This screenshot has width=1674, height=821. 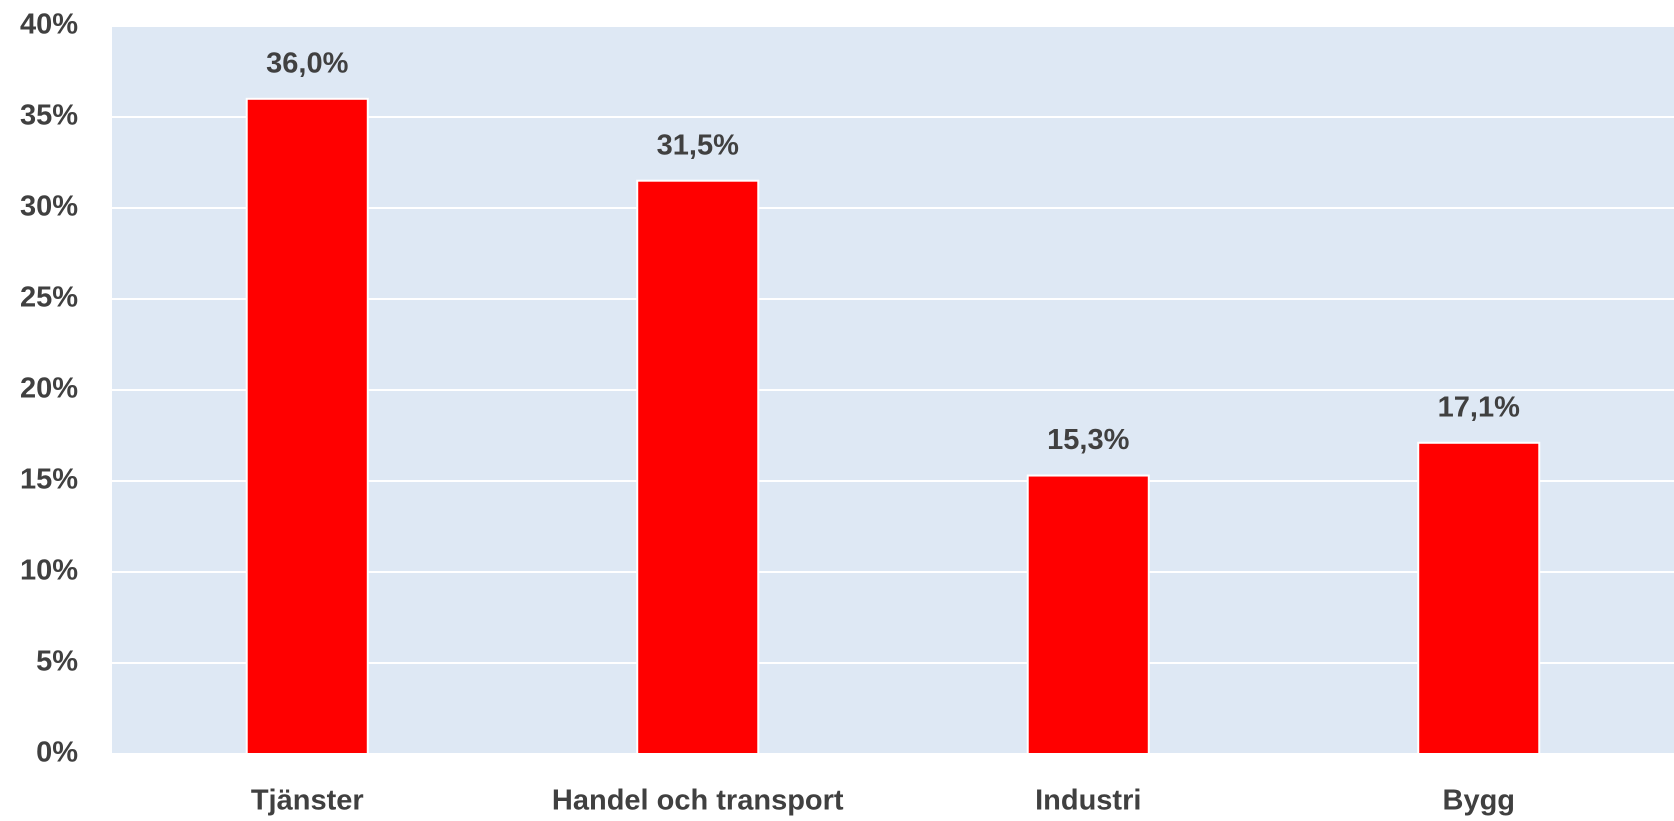 I want to click on value-label: 15,3%, so click(x=1088, y=440).